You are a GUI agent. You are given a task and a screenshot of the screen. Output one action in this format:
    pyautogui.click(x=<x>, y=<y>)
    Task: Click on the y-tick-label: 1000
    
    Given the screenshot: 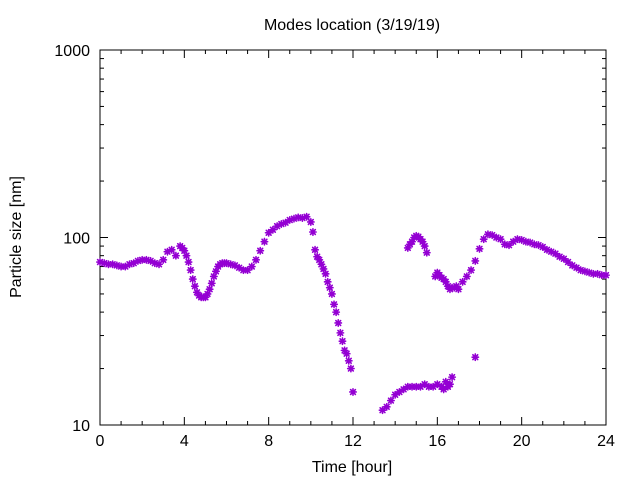 What is the action you would take?
    pyautogui.click(x=72, y=51)
    